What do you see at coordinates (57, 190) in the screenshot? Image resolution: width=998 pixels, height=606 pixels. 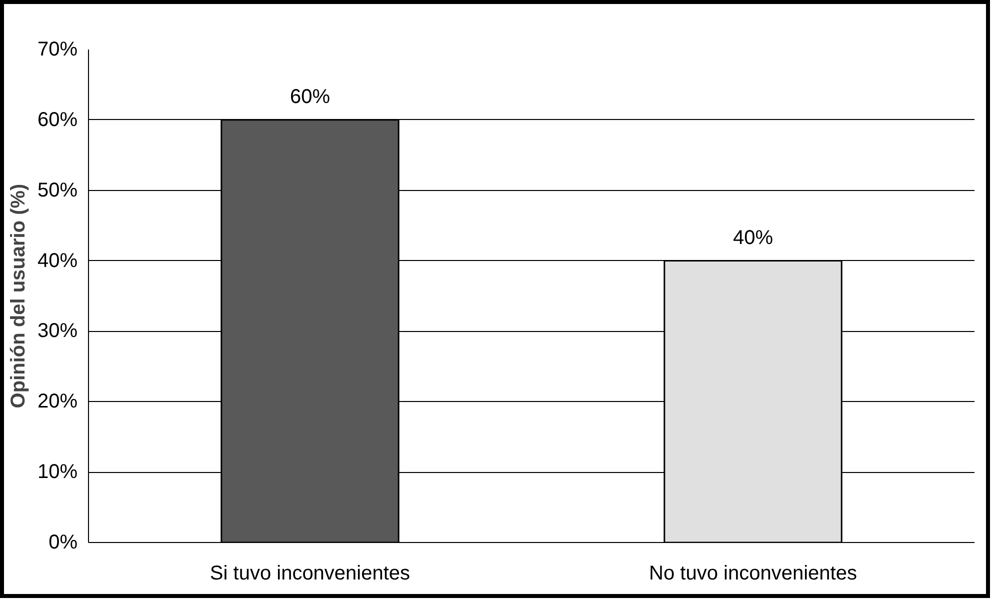 I see `y-tick-label: 50%` at bounding box center [57, 190].